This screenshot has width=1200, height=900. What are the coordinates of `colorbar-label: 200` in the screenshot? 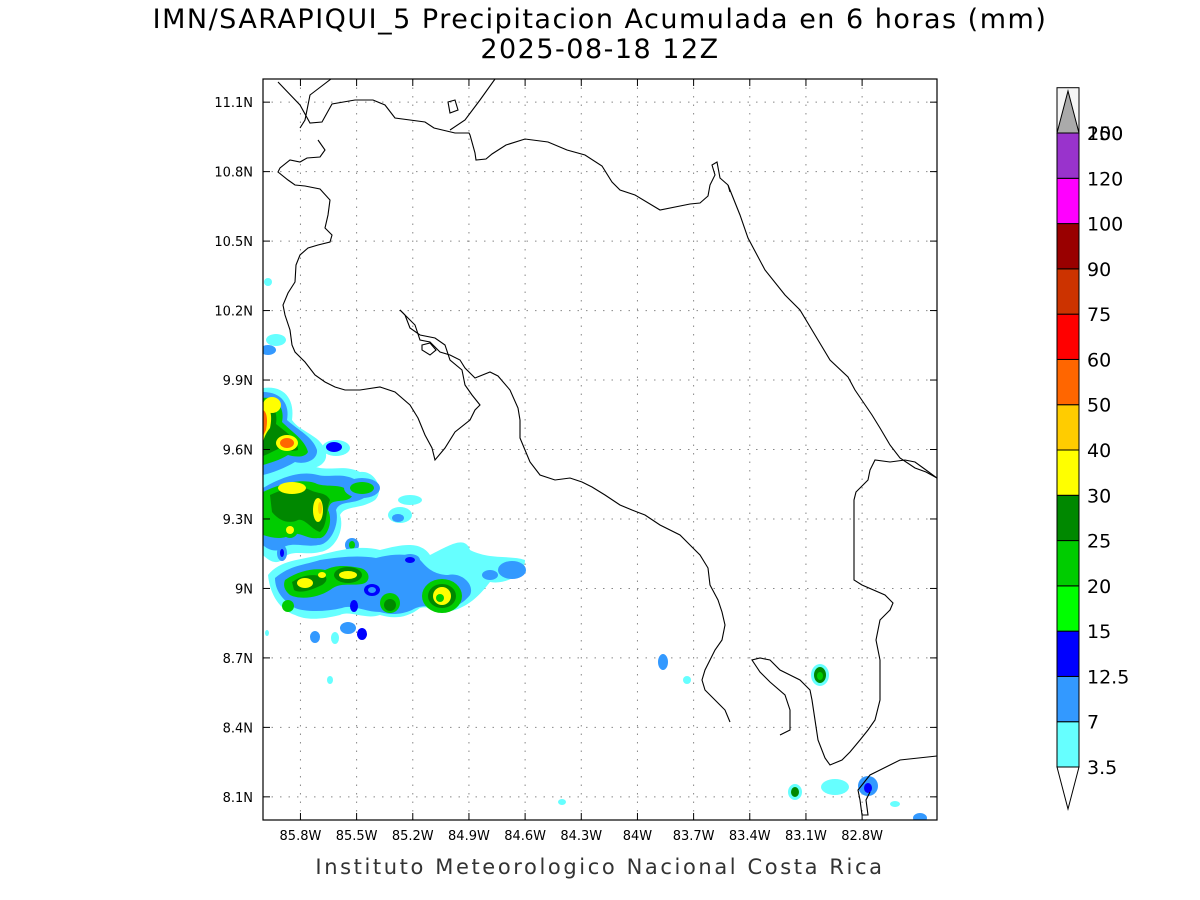 It's located at (1105, 134).